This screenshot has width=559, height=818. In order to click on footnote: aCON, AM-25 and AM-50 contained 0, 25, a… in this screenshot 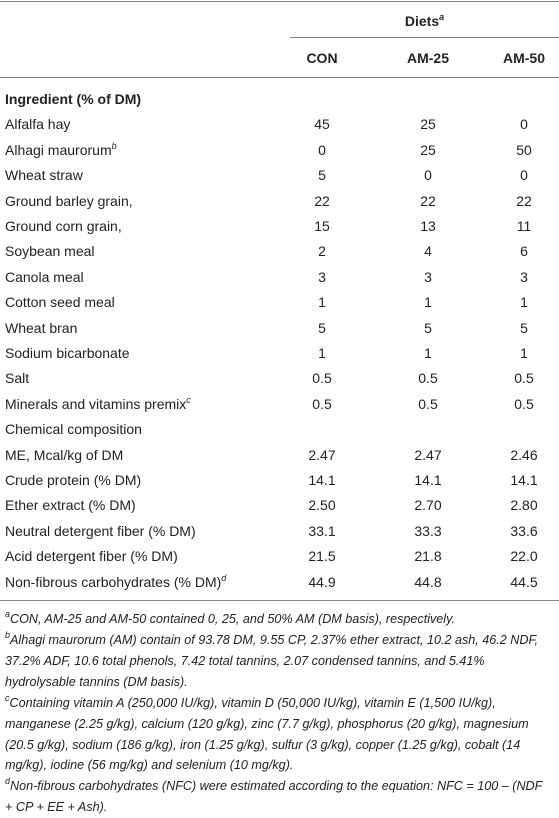, I will do `click(278, 619)`.